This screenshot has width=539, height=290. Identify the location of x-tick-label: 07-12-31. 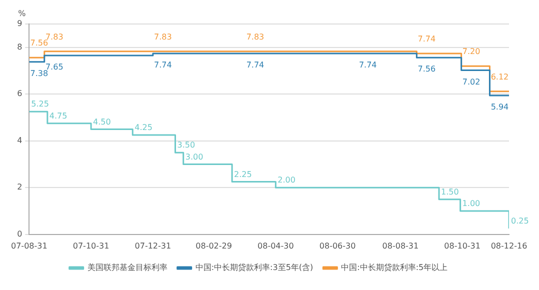
(153, 245).